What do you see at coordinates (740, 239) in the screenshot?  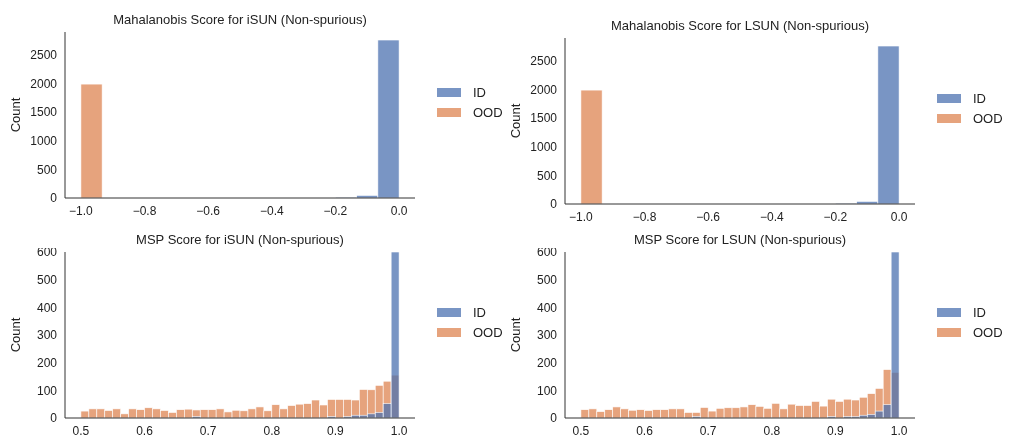 I see `chart-title: MSP Score for LSUN (Non-spurious)` at bounding box center [740, 239].